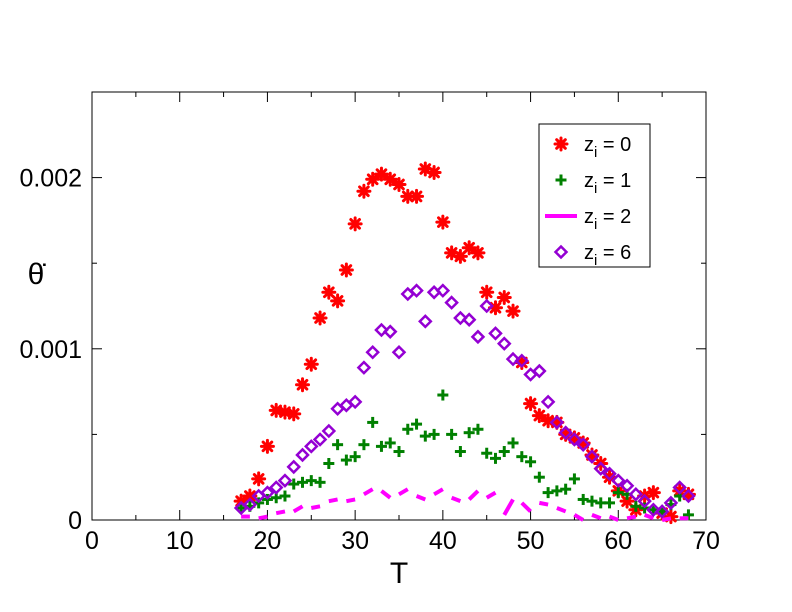 The height and width of the screenshot is (612, 792). What do you see at coordinates (594, 196) in the screenshot?
I see `legend: zi = 0zi = 1zi = 2zi = 6` at bounding box center [594, 196].